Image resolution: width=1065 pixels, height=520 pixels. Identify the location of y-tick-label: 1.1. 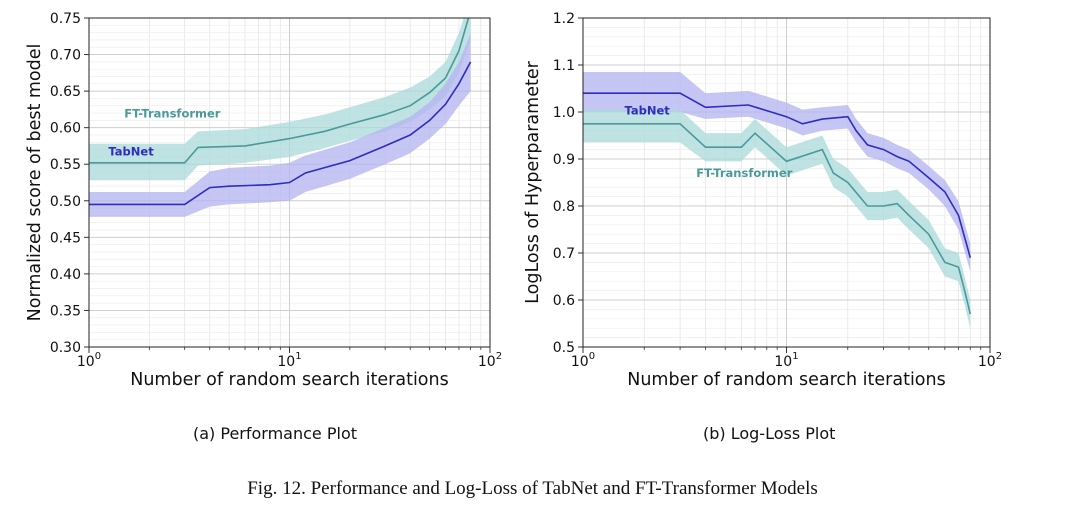
(564, 66).